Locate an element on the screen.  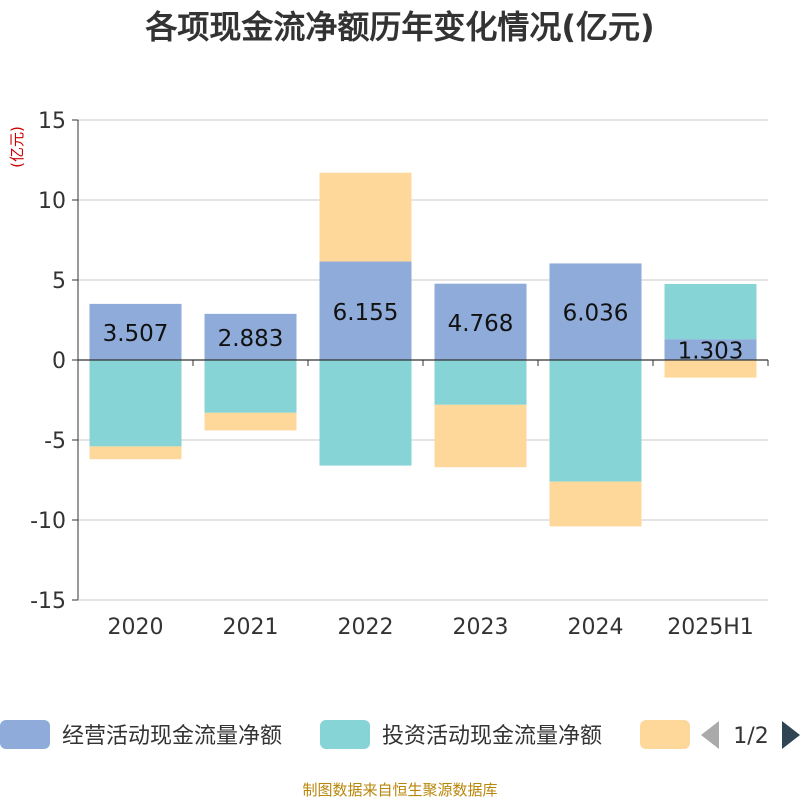
data-label: 6.036 is located at coordinates (596, 314).